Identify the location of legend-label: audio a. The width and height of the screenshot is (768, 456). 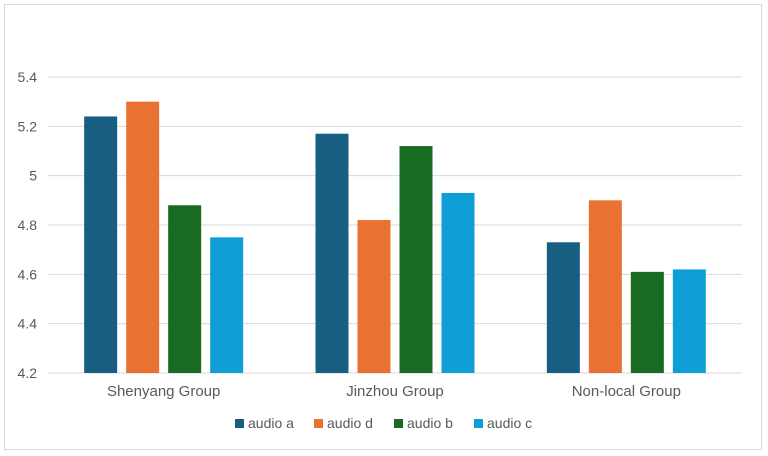
(271, 423).